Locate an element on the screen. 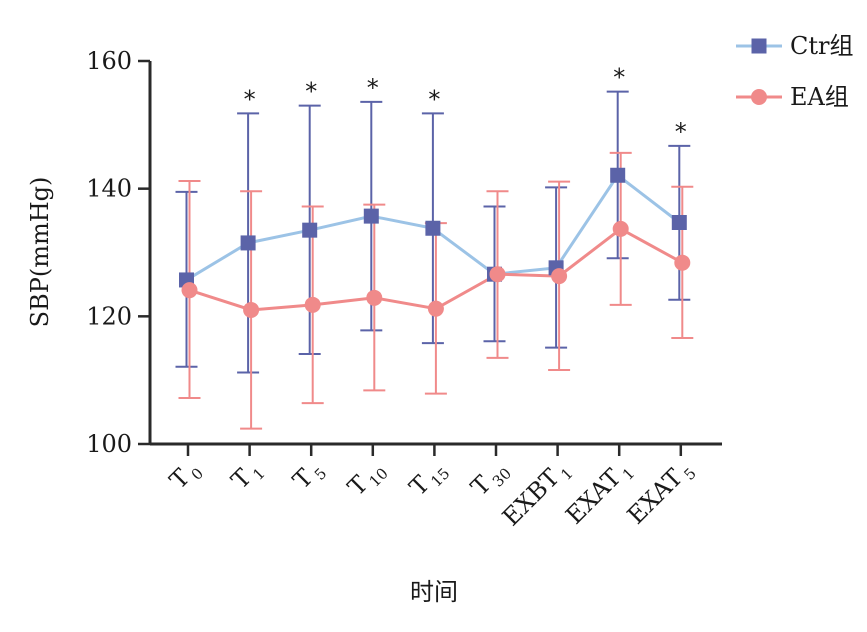 This screenshot has height=632, width=867. x-tick-label: T30 is located at coordinates (490, 479).